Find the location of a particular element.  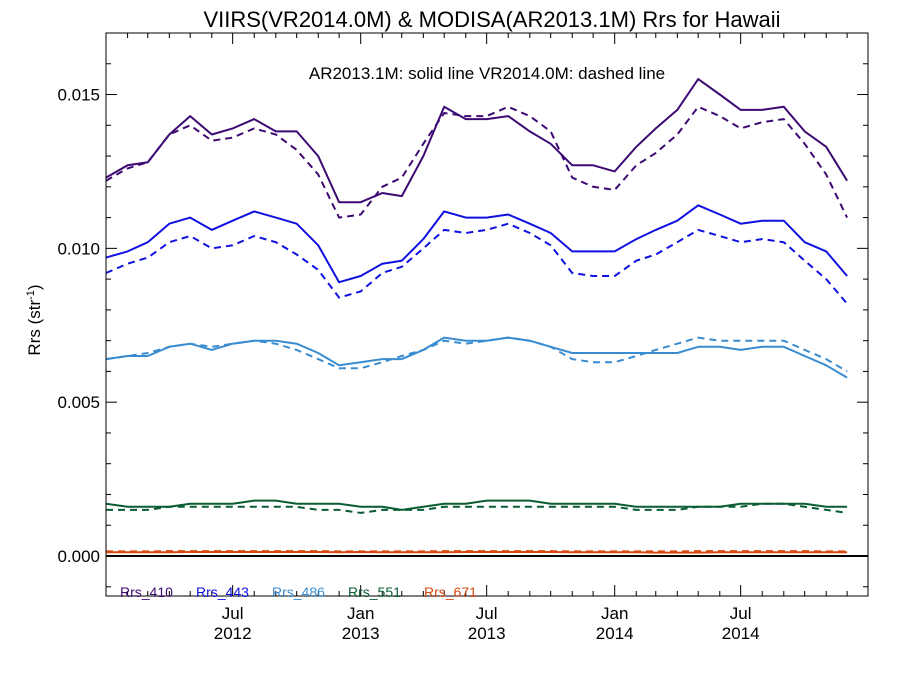

series-line-rrs-410-dashed is located at coordinates (476, 162).